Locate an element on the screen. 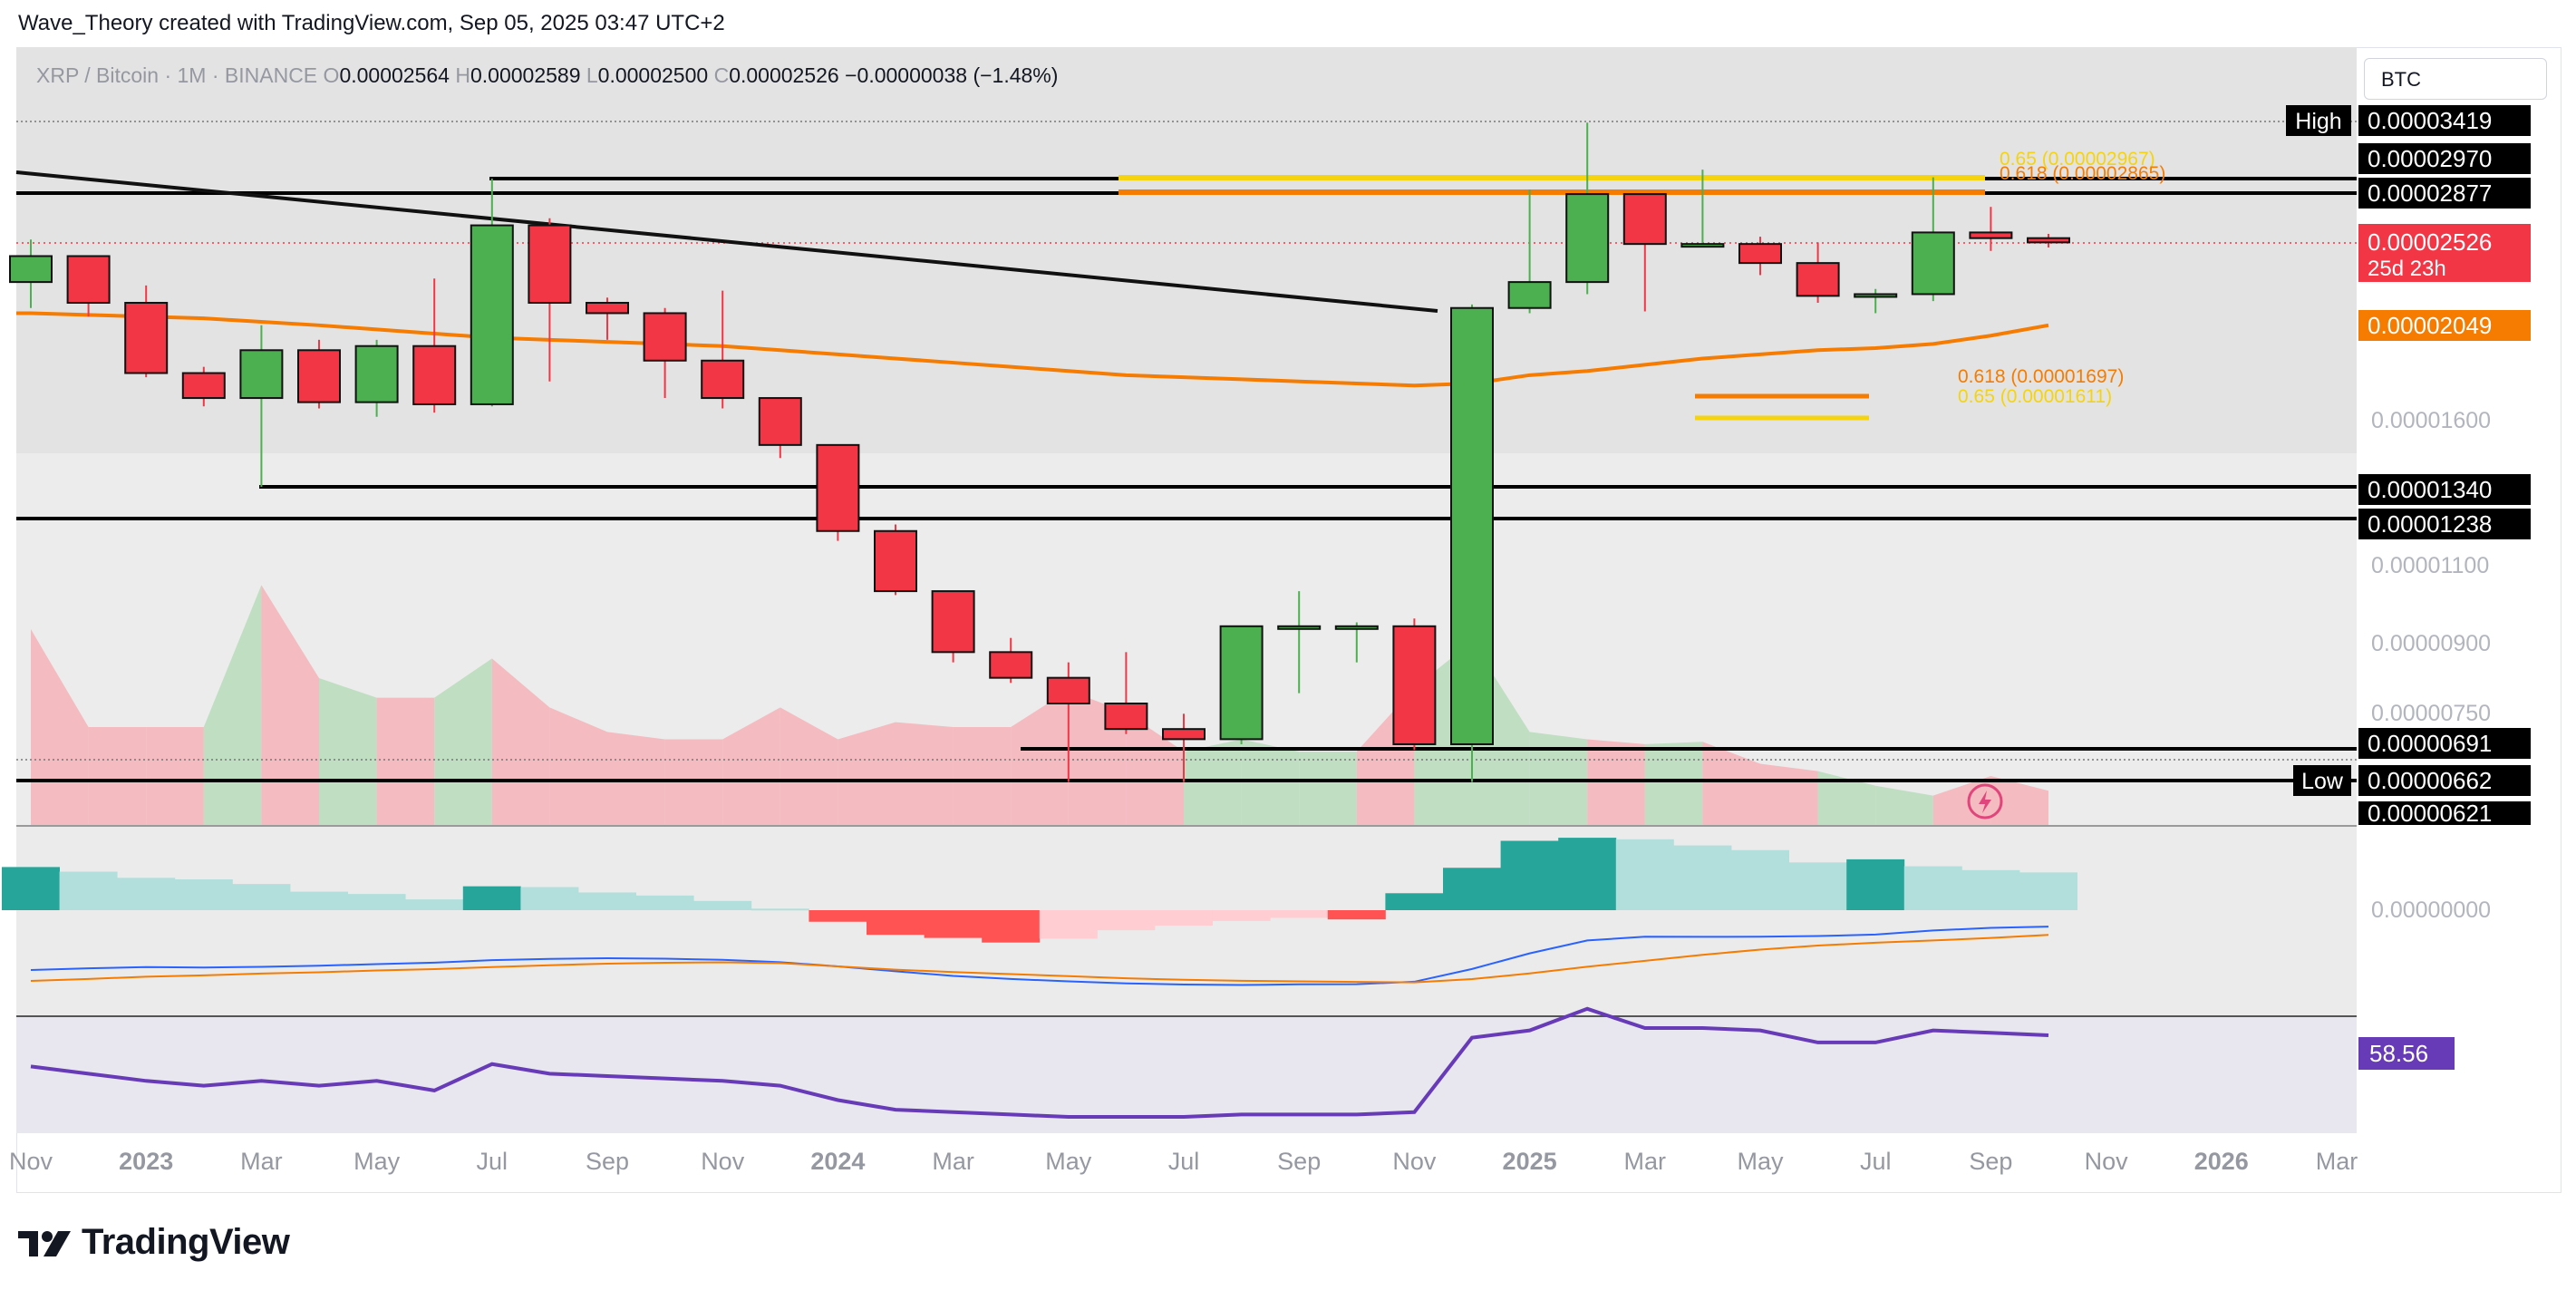  low-label-badge is located at coordinates (2322, 780).